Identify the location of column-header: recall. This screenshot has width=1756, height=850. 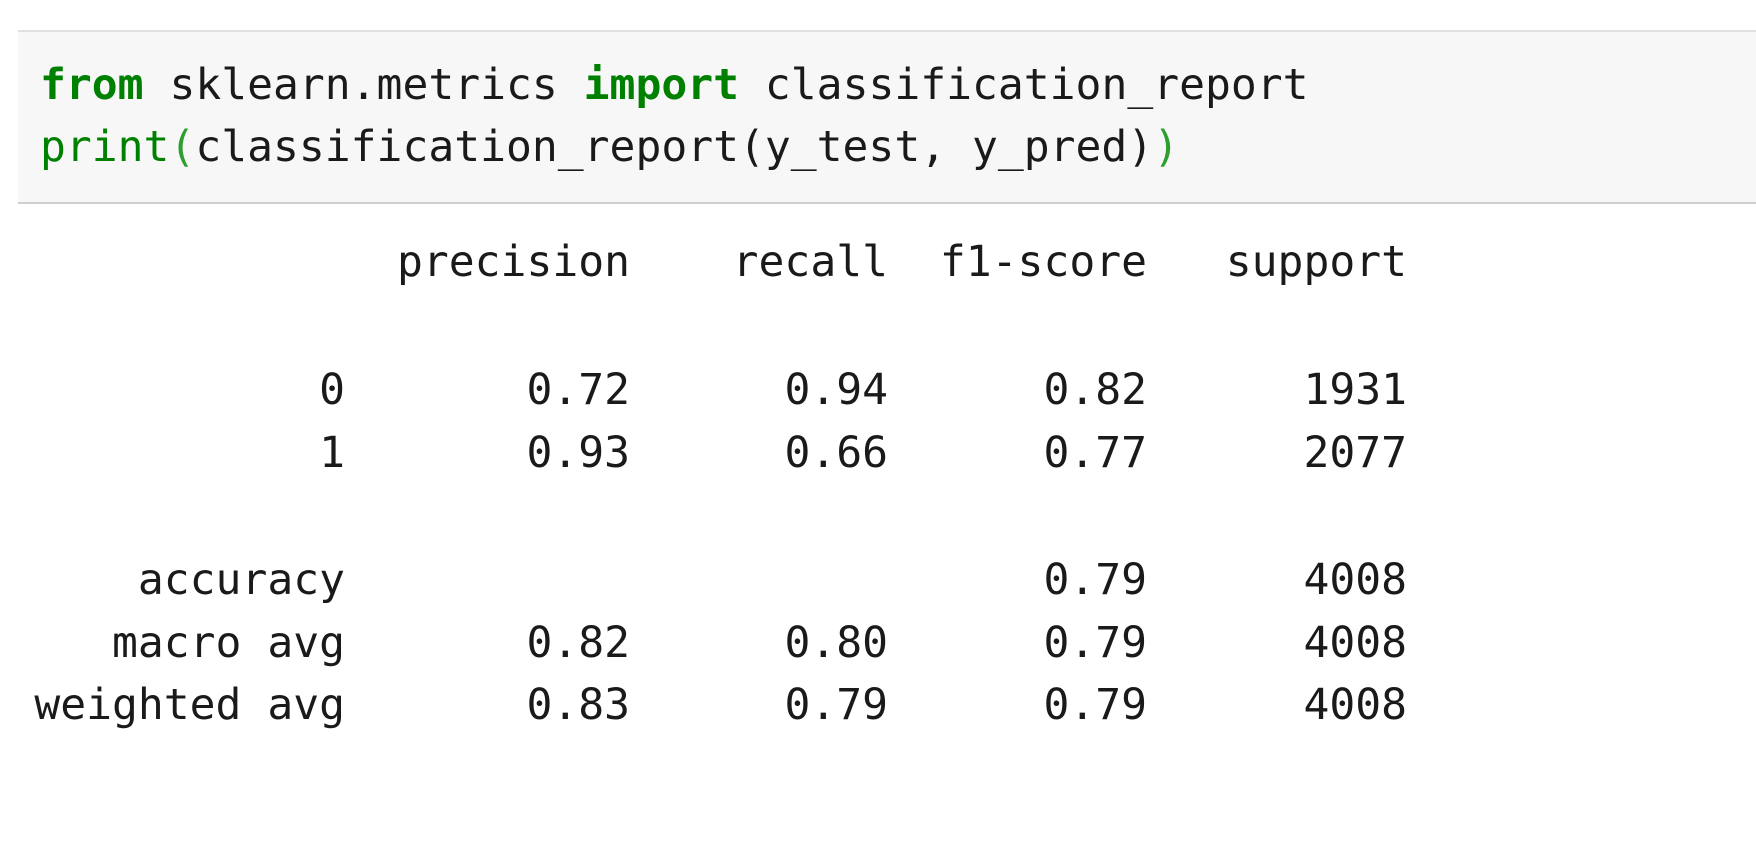
(810, 262).